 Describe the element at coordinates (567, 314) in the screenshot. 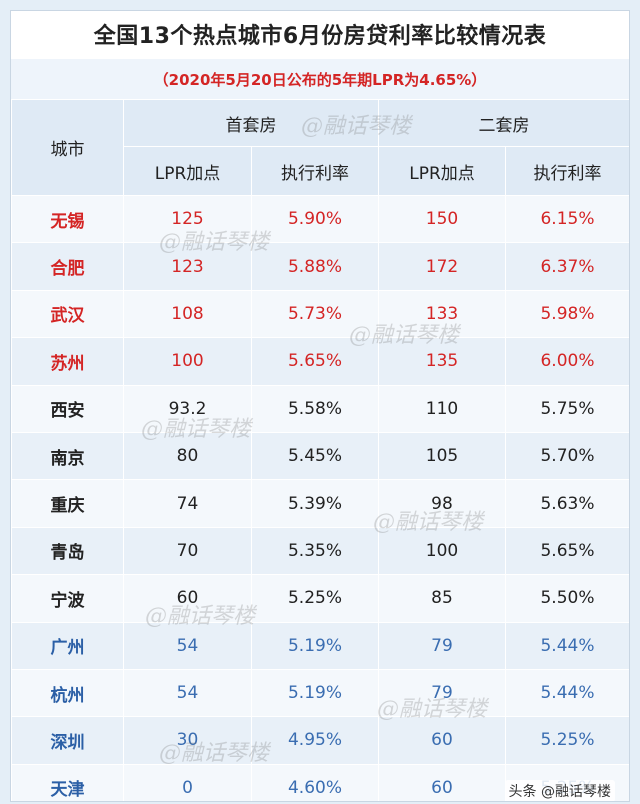

I see `second-home-rate-cell: 5.98%` at that location.